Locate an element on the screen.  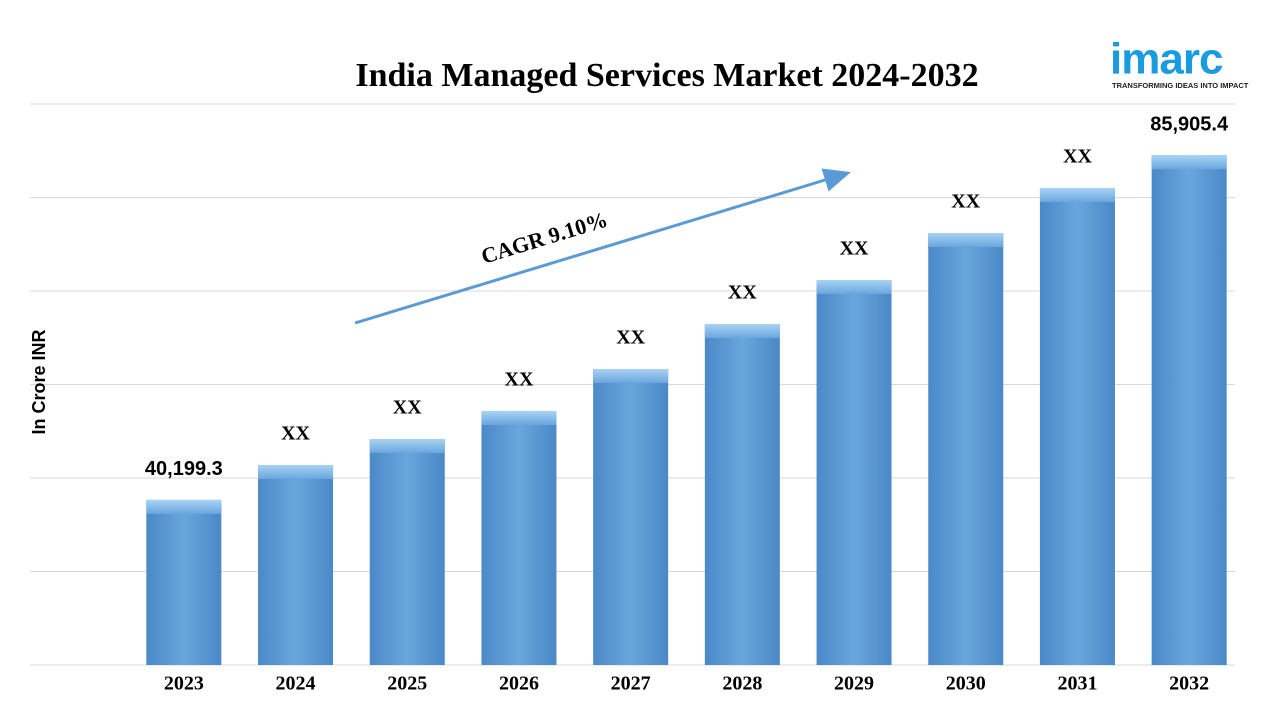
x-tick-label: 2023 is located at coordinates (184, 684).